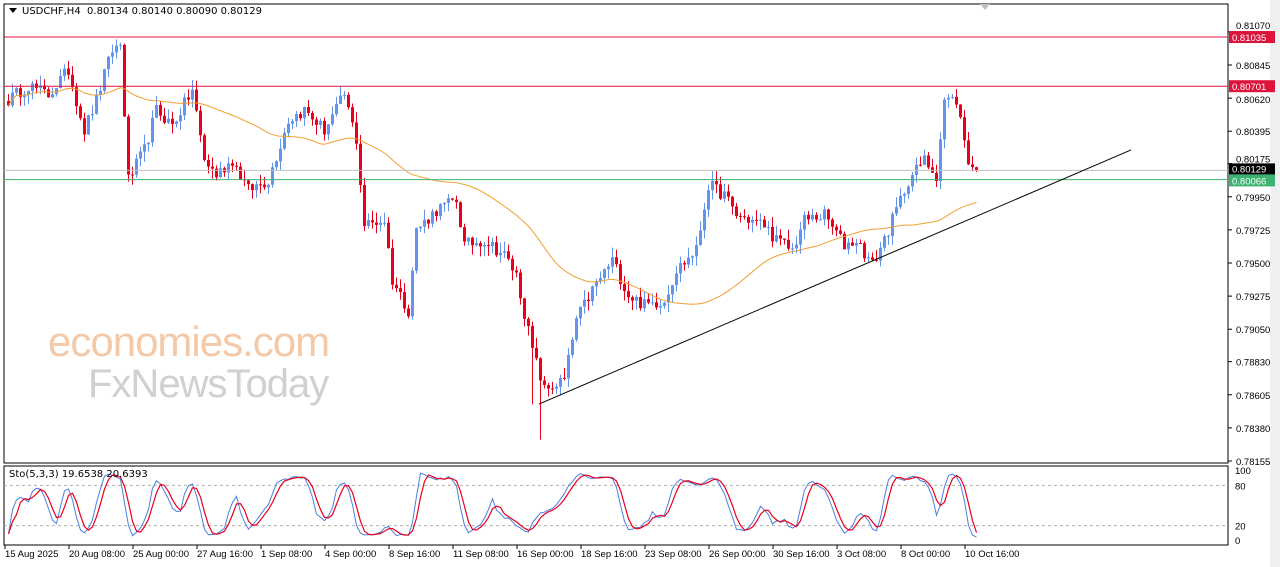  What do you see at coordinates (1253, 231) in the screenshot?
I see `y-tick-label: 0.79725` at bounding box center [1253, 231].